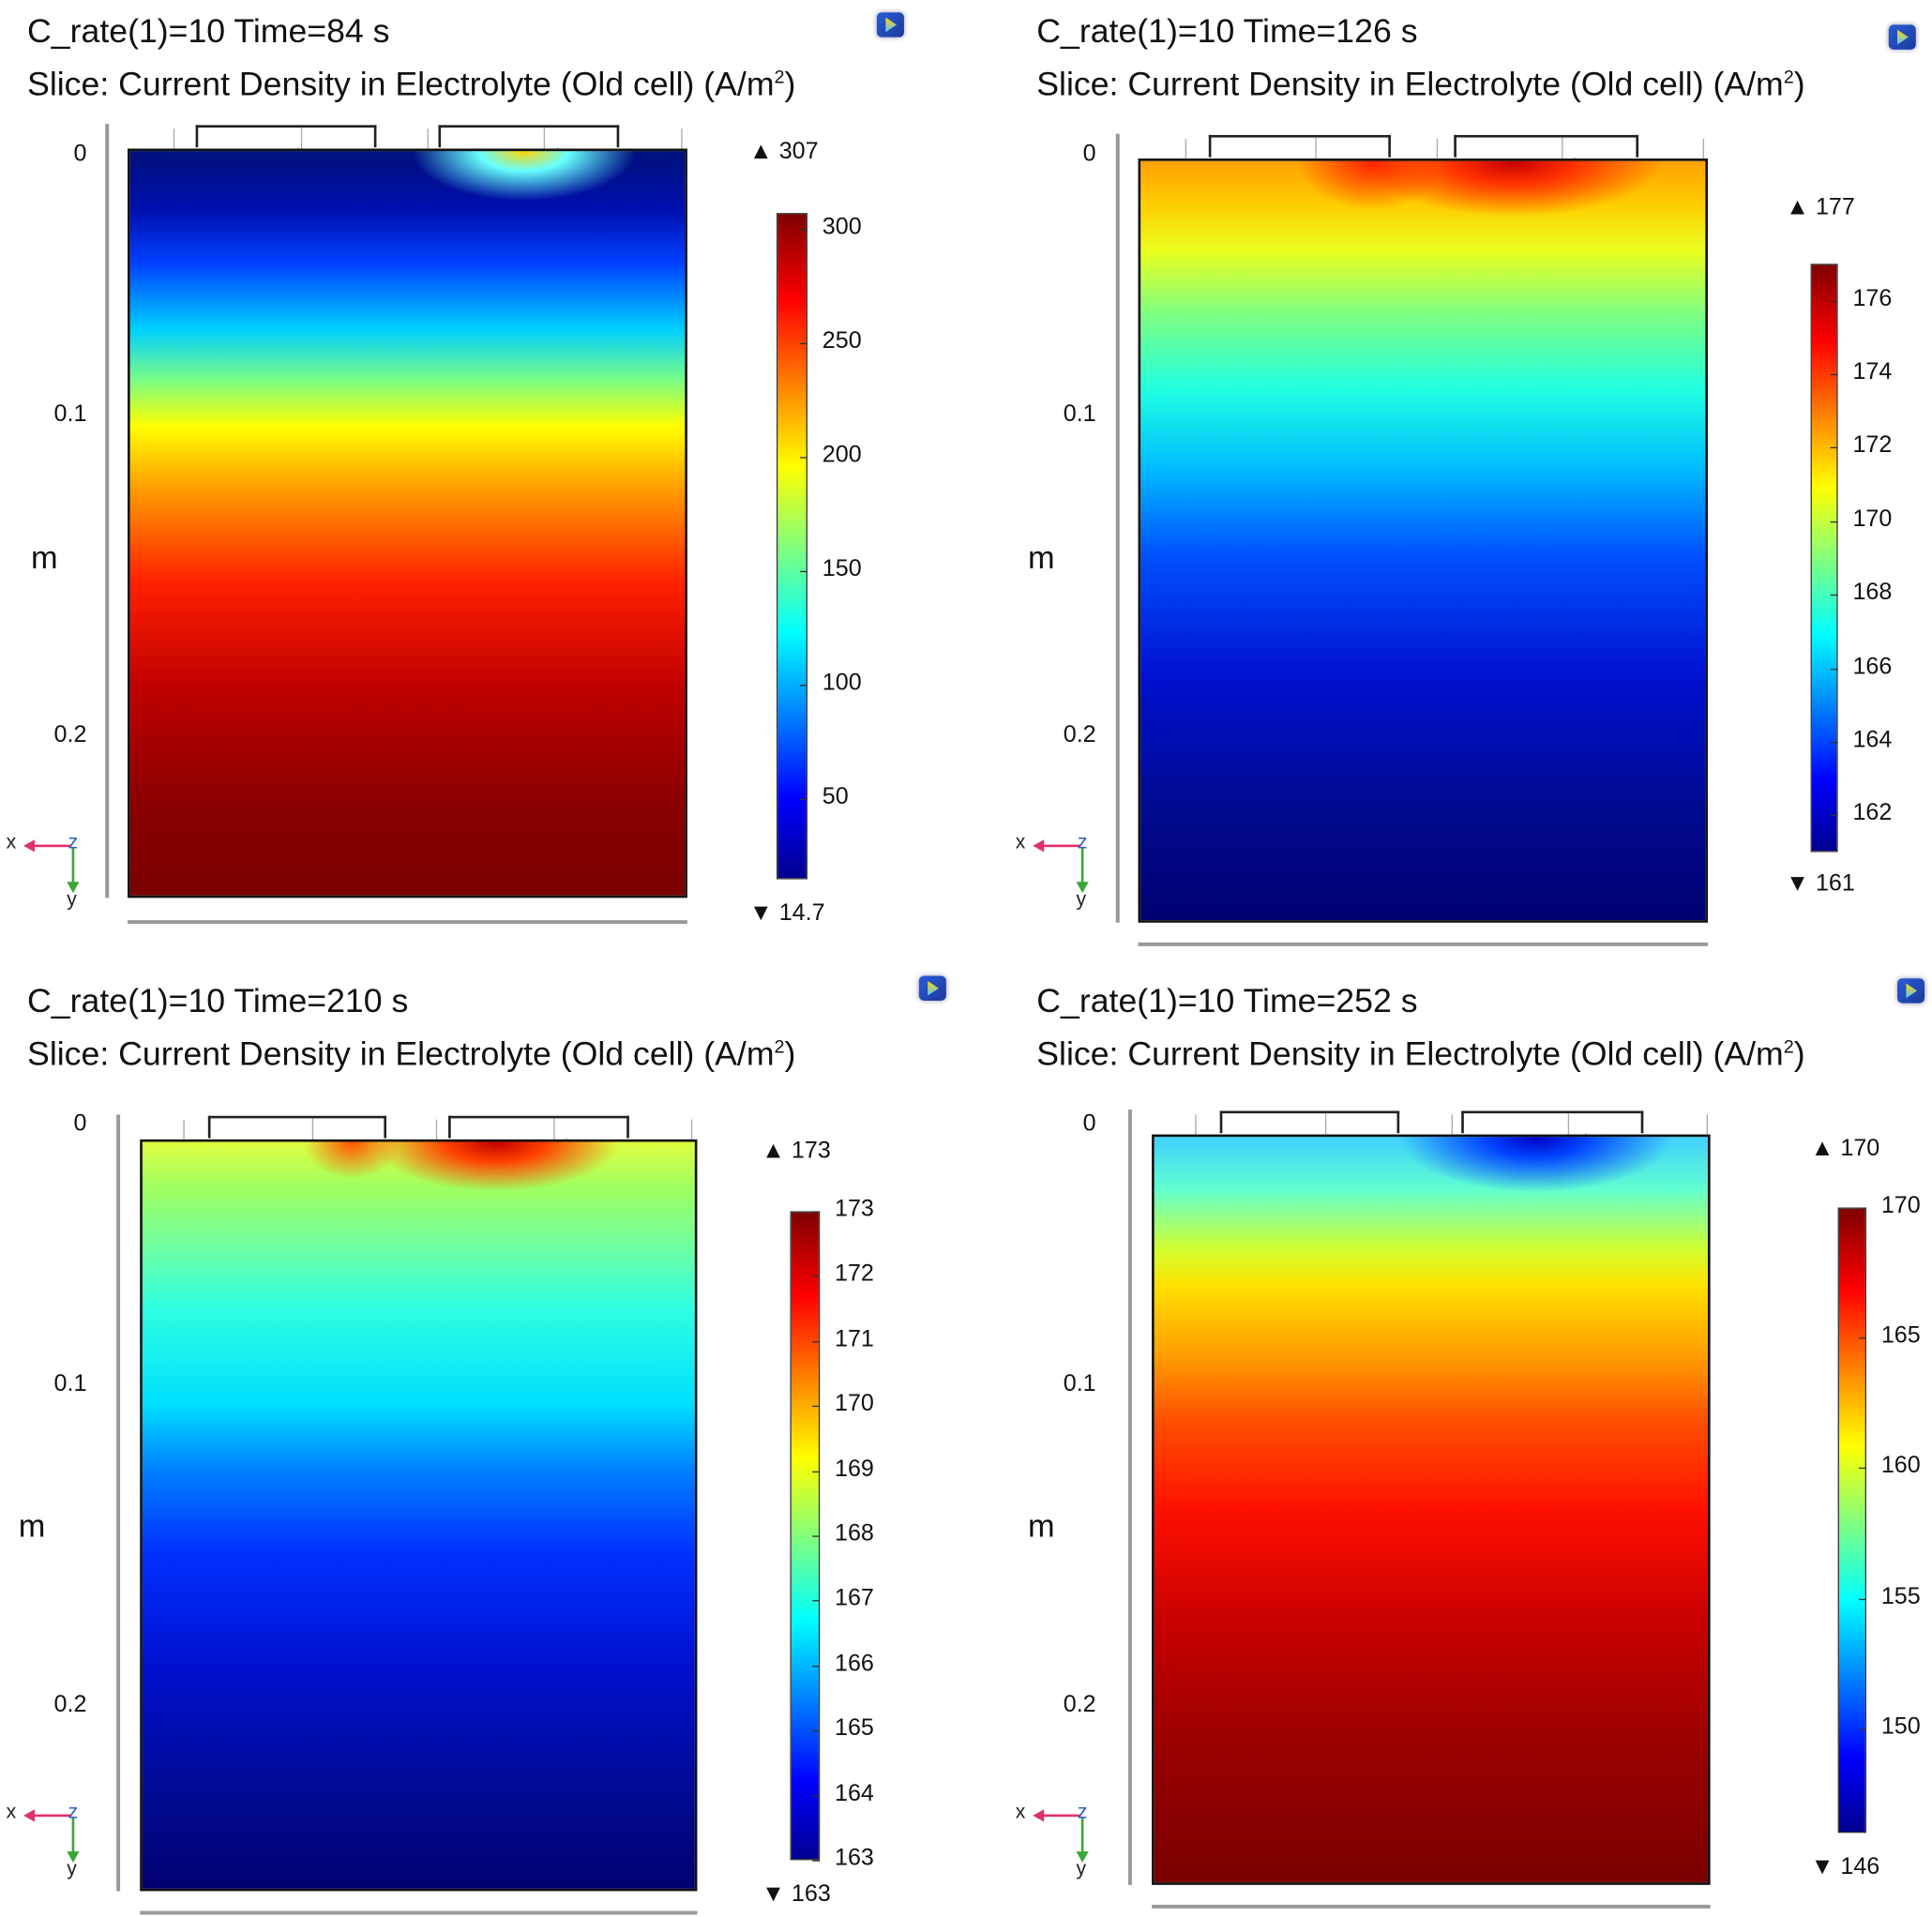 The width and height of the screenshot is (1932, 1917). Describe the element at coordinates (854, 1209) in the screenshot. I see `colorbar-tick-label: 173` at that location.